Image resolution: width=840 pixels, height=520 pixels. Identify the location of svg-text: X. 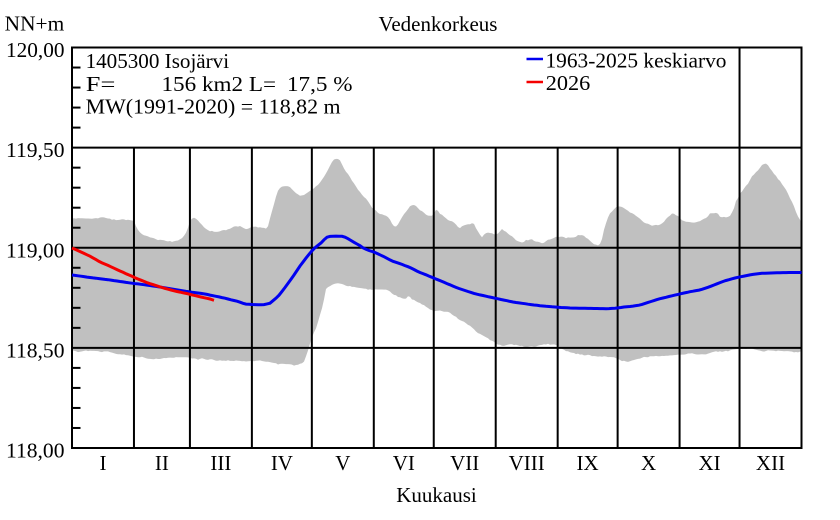
(648, 463).